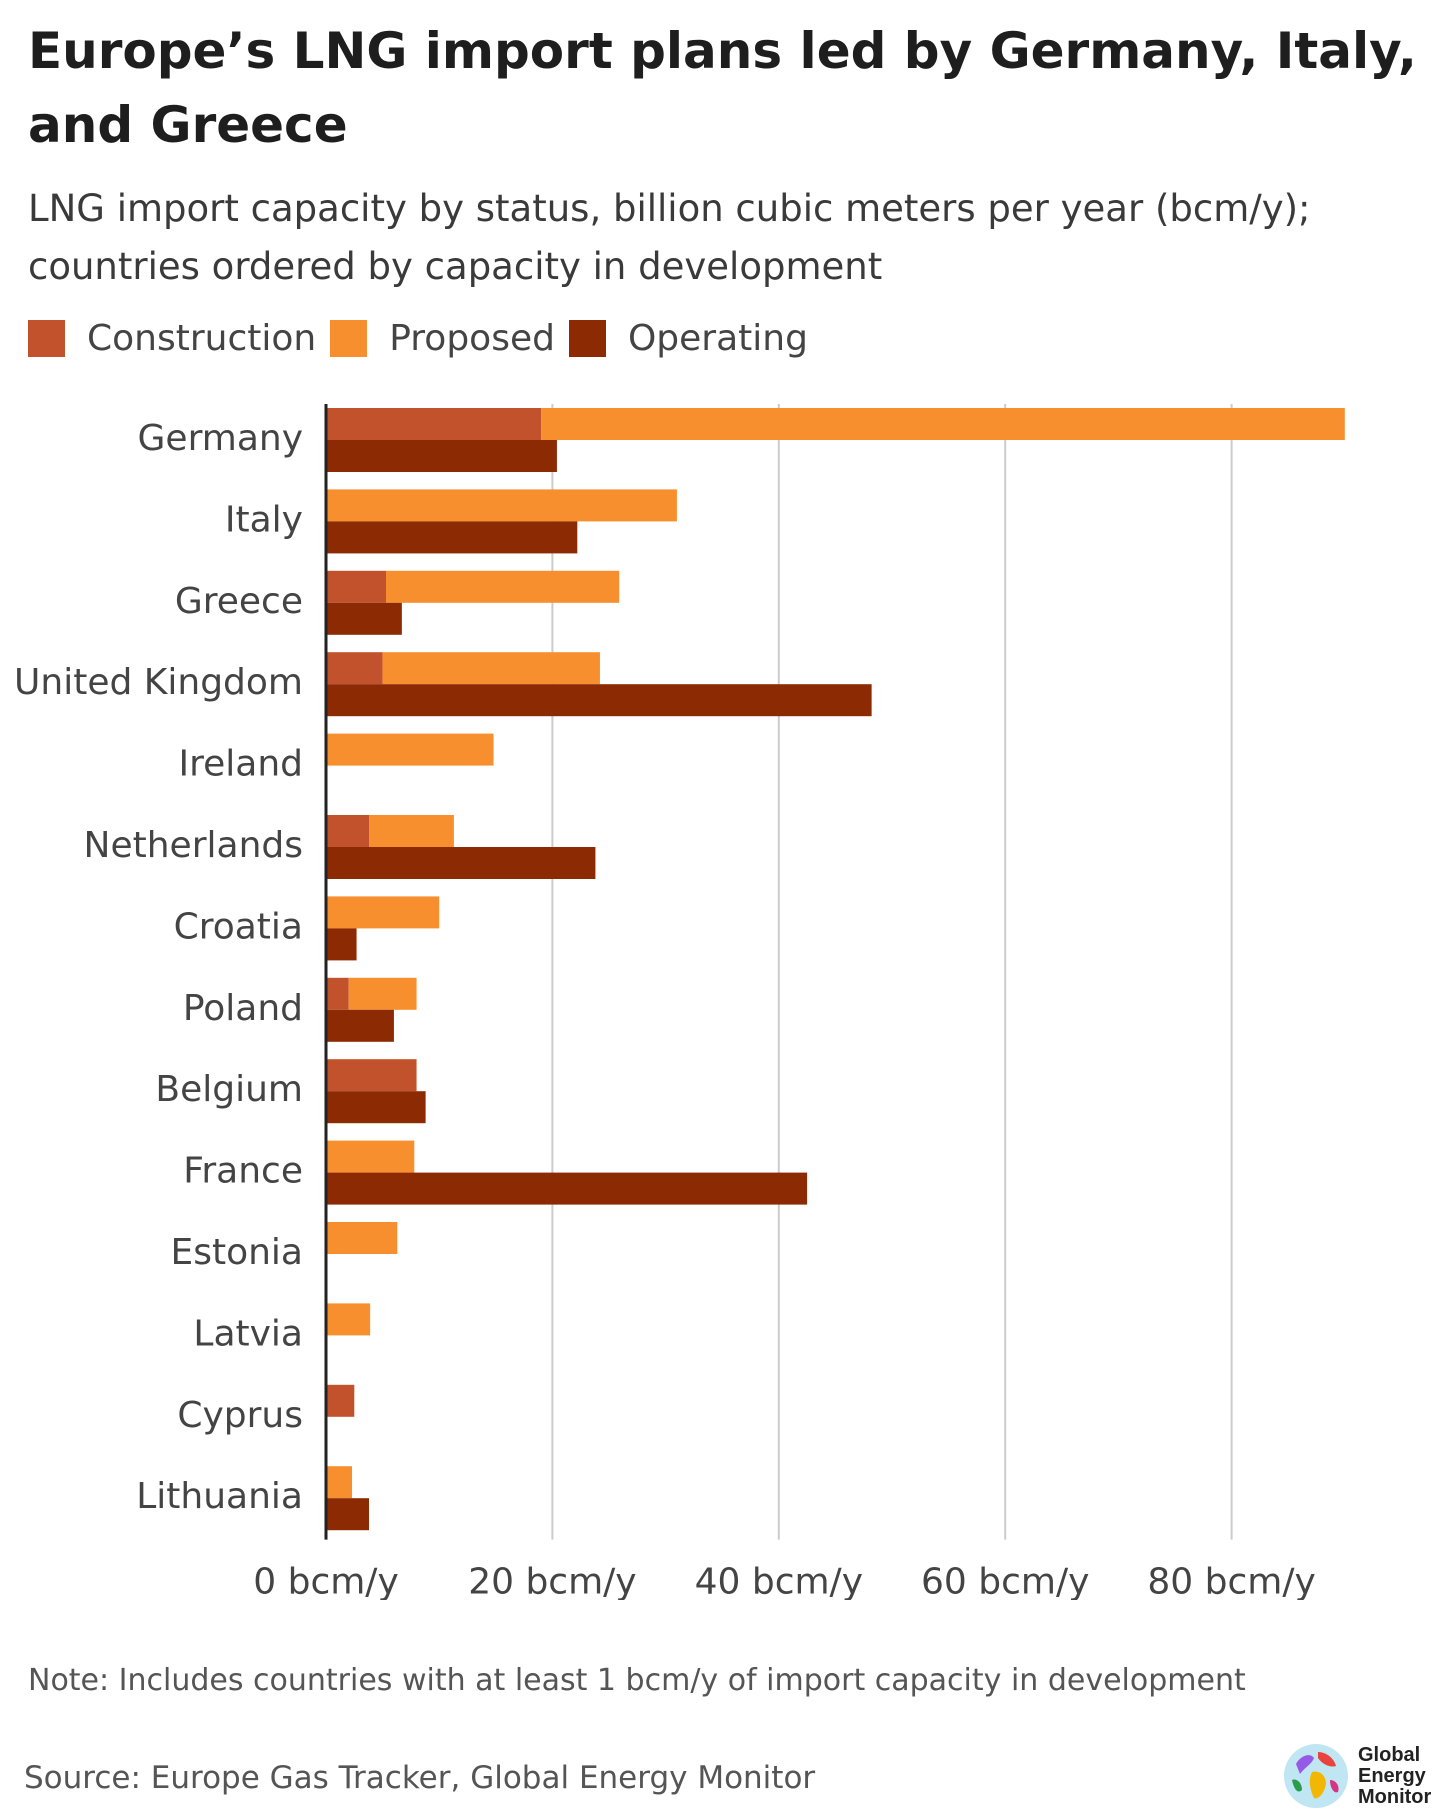 Image resolution: width=1456 pixels, height=1820 pixels. I want to click on bar-operating-belgium, so click(376, 1107).